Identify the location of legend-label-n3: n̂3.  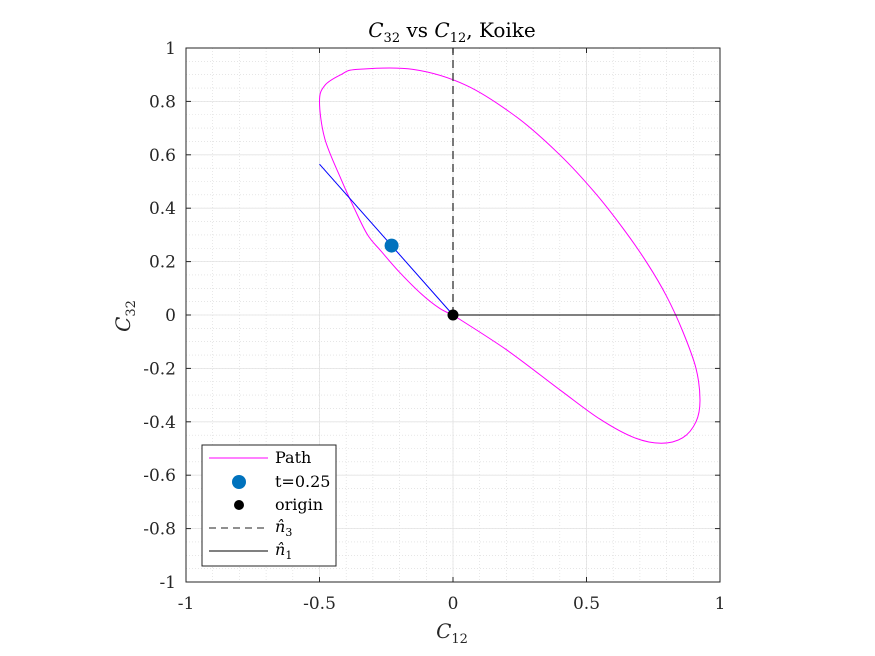
(283, 528).